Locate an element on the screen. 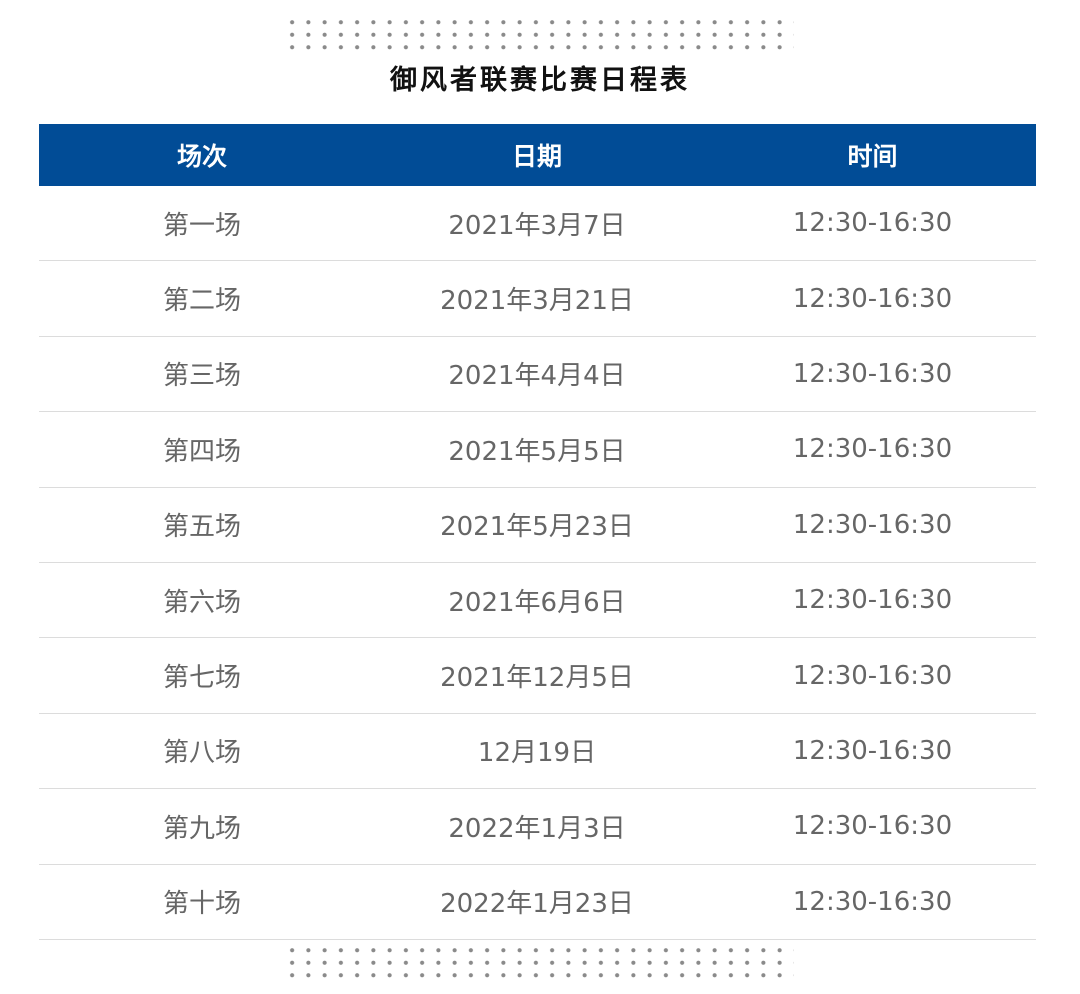  date-cell: 2022年1月3日 is located at coordinates (537, 826).